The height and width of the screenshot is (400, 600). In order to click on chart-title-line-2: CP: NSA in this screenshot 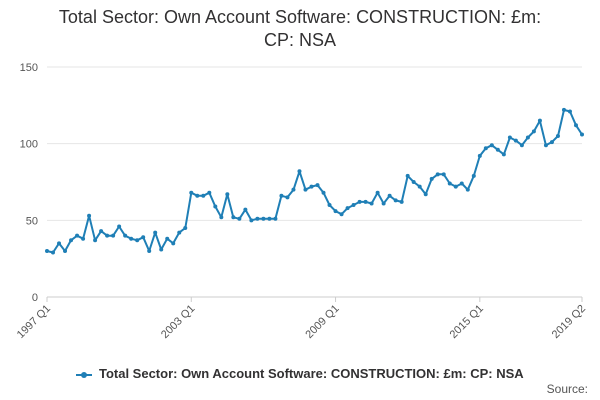, I will do `click(300, 40)`.